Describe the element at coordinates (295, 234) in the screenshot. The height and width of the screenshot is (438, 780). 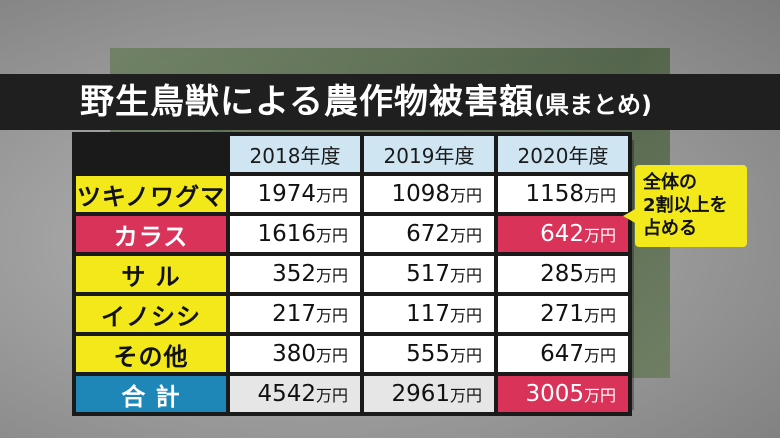
I see `value-cell: 1616万円` at that location.